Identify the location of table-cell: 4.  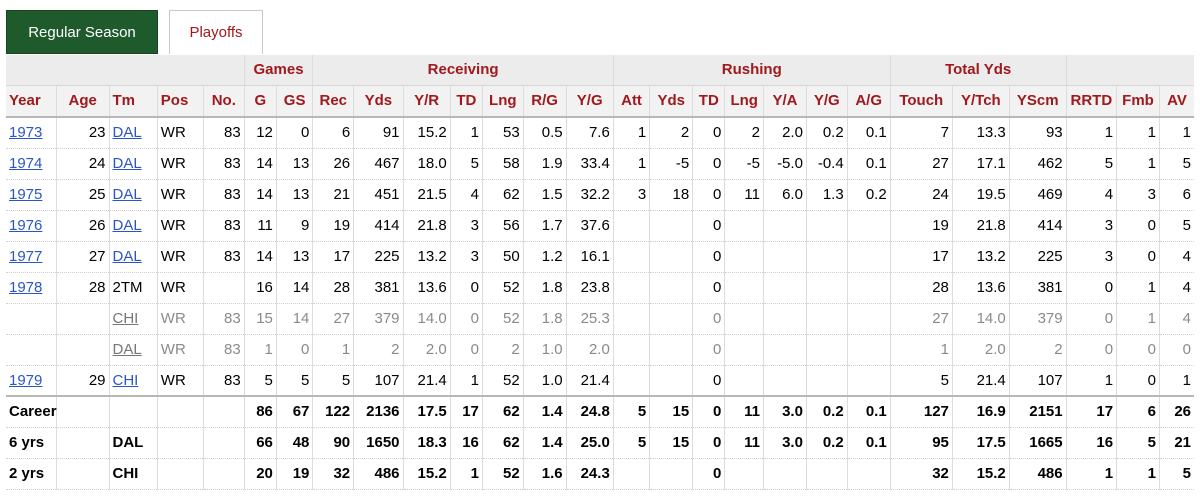
(1176, 319).